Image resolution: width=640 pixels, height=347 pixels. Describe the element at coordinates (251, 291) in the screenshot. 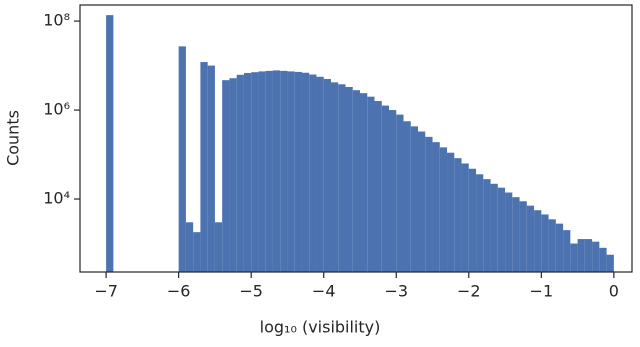

I see `x-tick-label: −5` at that location.